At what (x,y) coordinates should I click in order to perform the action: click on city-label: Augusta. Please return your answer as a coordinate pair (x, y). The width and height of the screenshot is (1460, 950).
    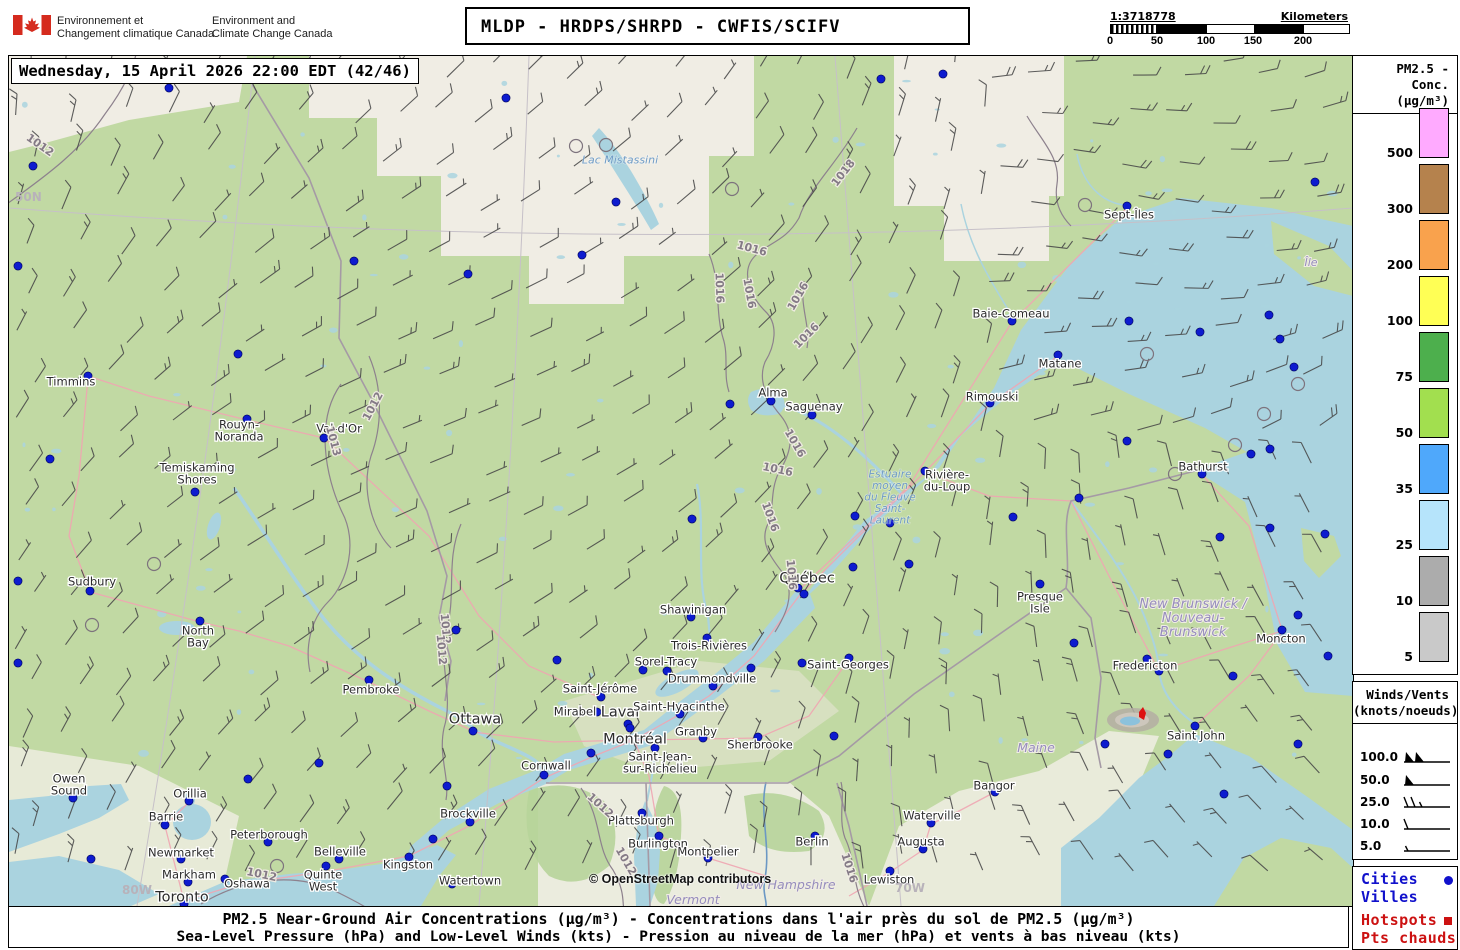
    Looking at the image, I should click on (920, 842).